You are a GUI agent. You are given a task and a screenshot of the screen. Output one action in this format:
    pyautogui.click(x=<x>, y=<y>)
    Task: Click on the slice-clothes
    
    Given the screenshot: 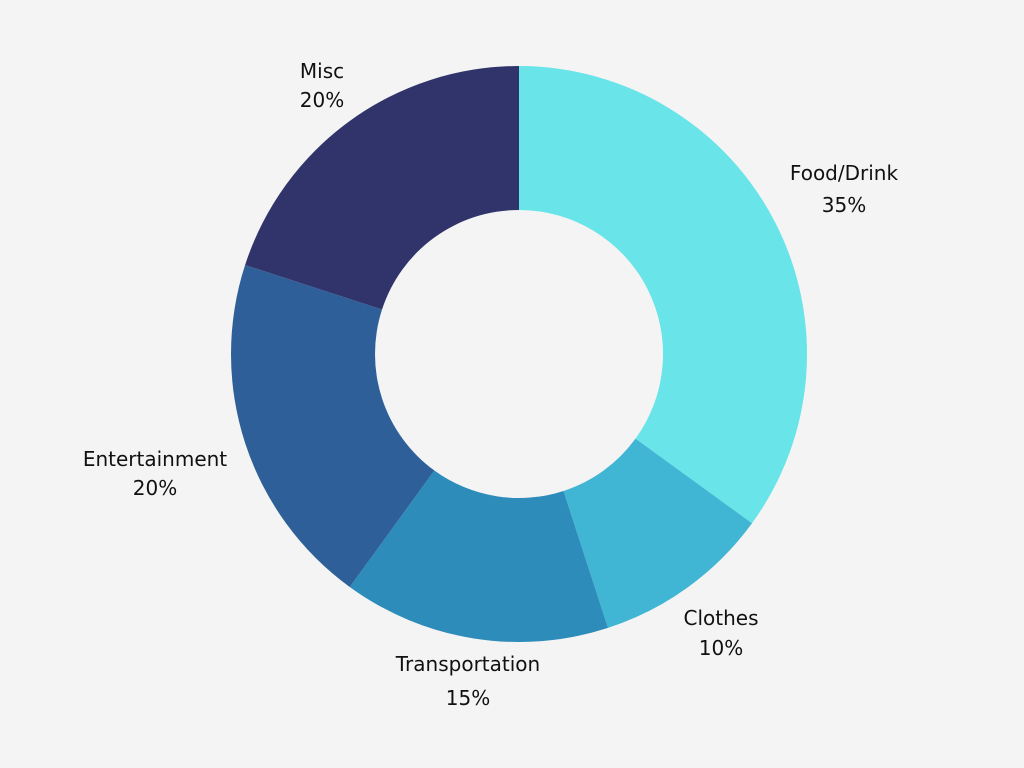 What is the action you would take?
    pyautogui.click(x=657, y=533)
    